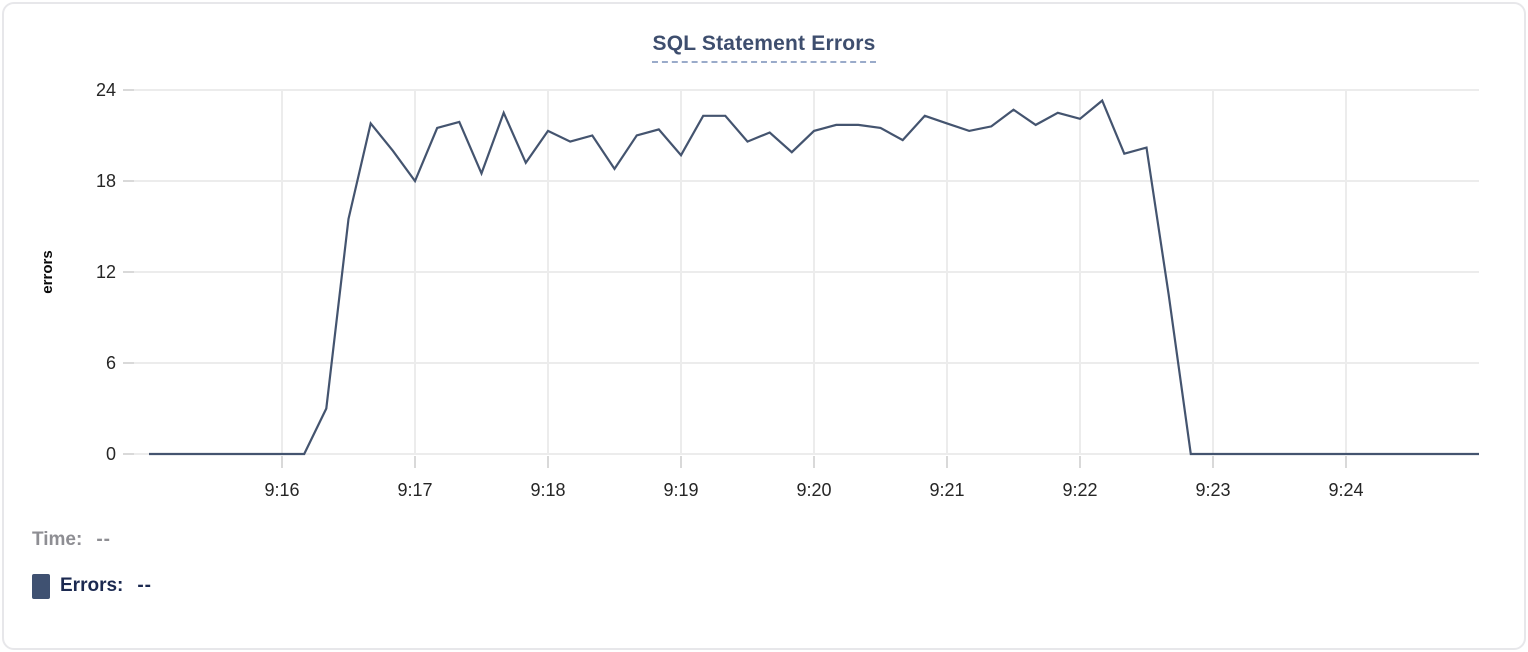  What do you see at coordinates (111, 454) in the screenshot?
I see `y-tick-label: 0` at bounding box center [111, 454].